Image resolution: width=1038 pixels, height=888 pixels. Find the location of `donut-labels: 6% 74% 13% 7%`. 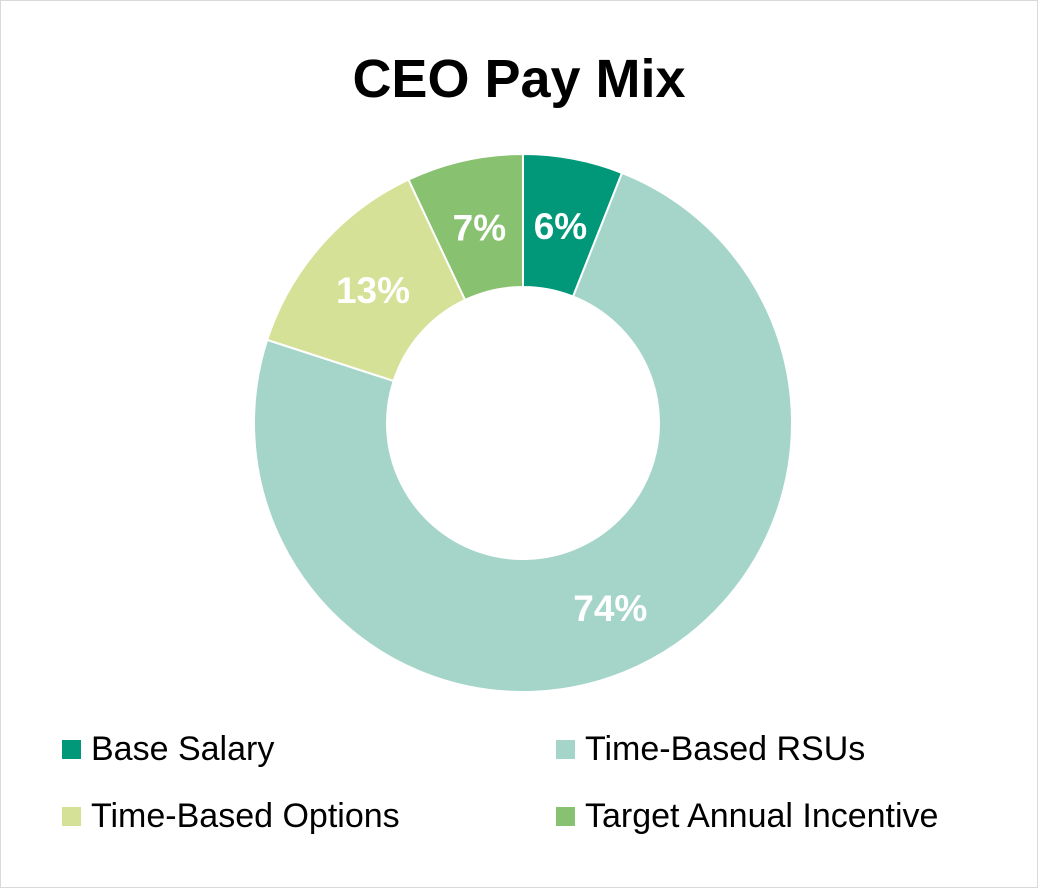

donut-labels: 6% 74% 13% 7% is located at coordinates (491, 417).